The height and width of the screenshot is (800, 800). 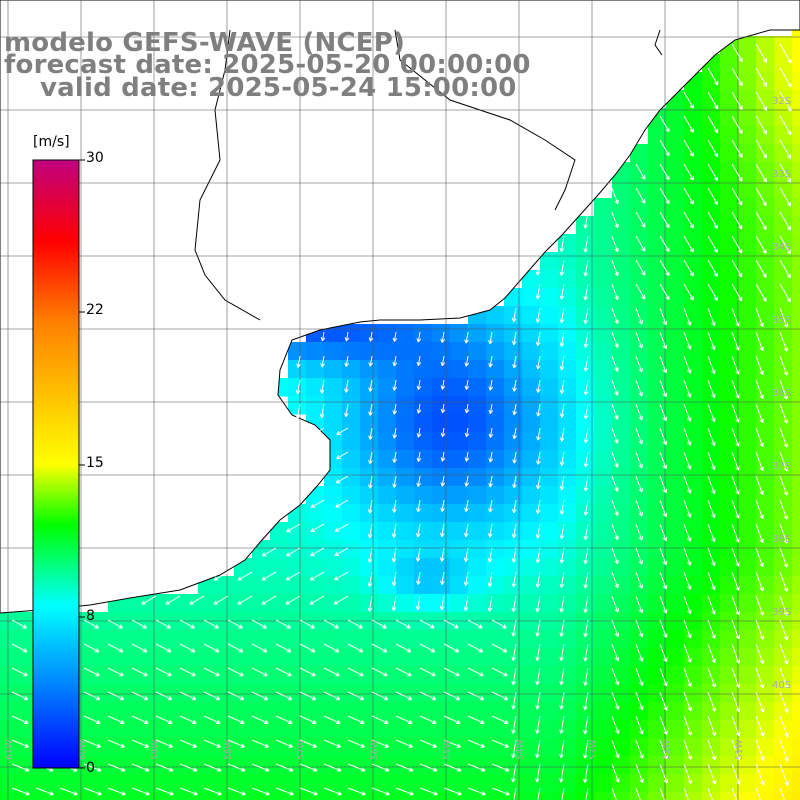 I want to click on border-line, so click(x=485, y=120).